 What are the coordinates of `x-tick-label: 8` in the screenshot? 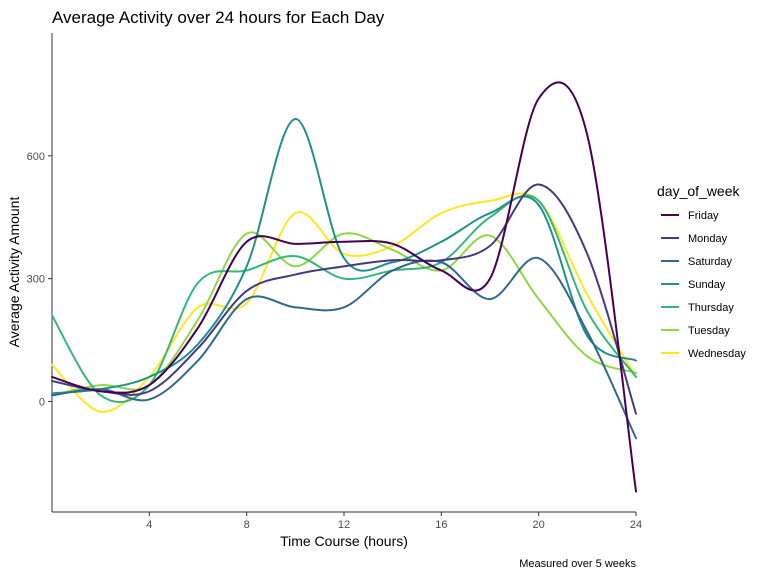 It's located at (247, 525).